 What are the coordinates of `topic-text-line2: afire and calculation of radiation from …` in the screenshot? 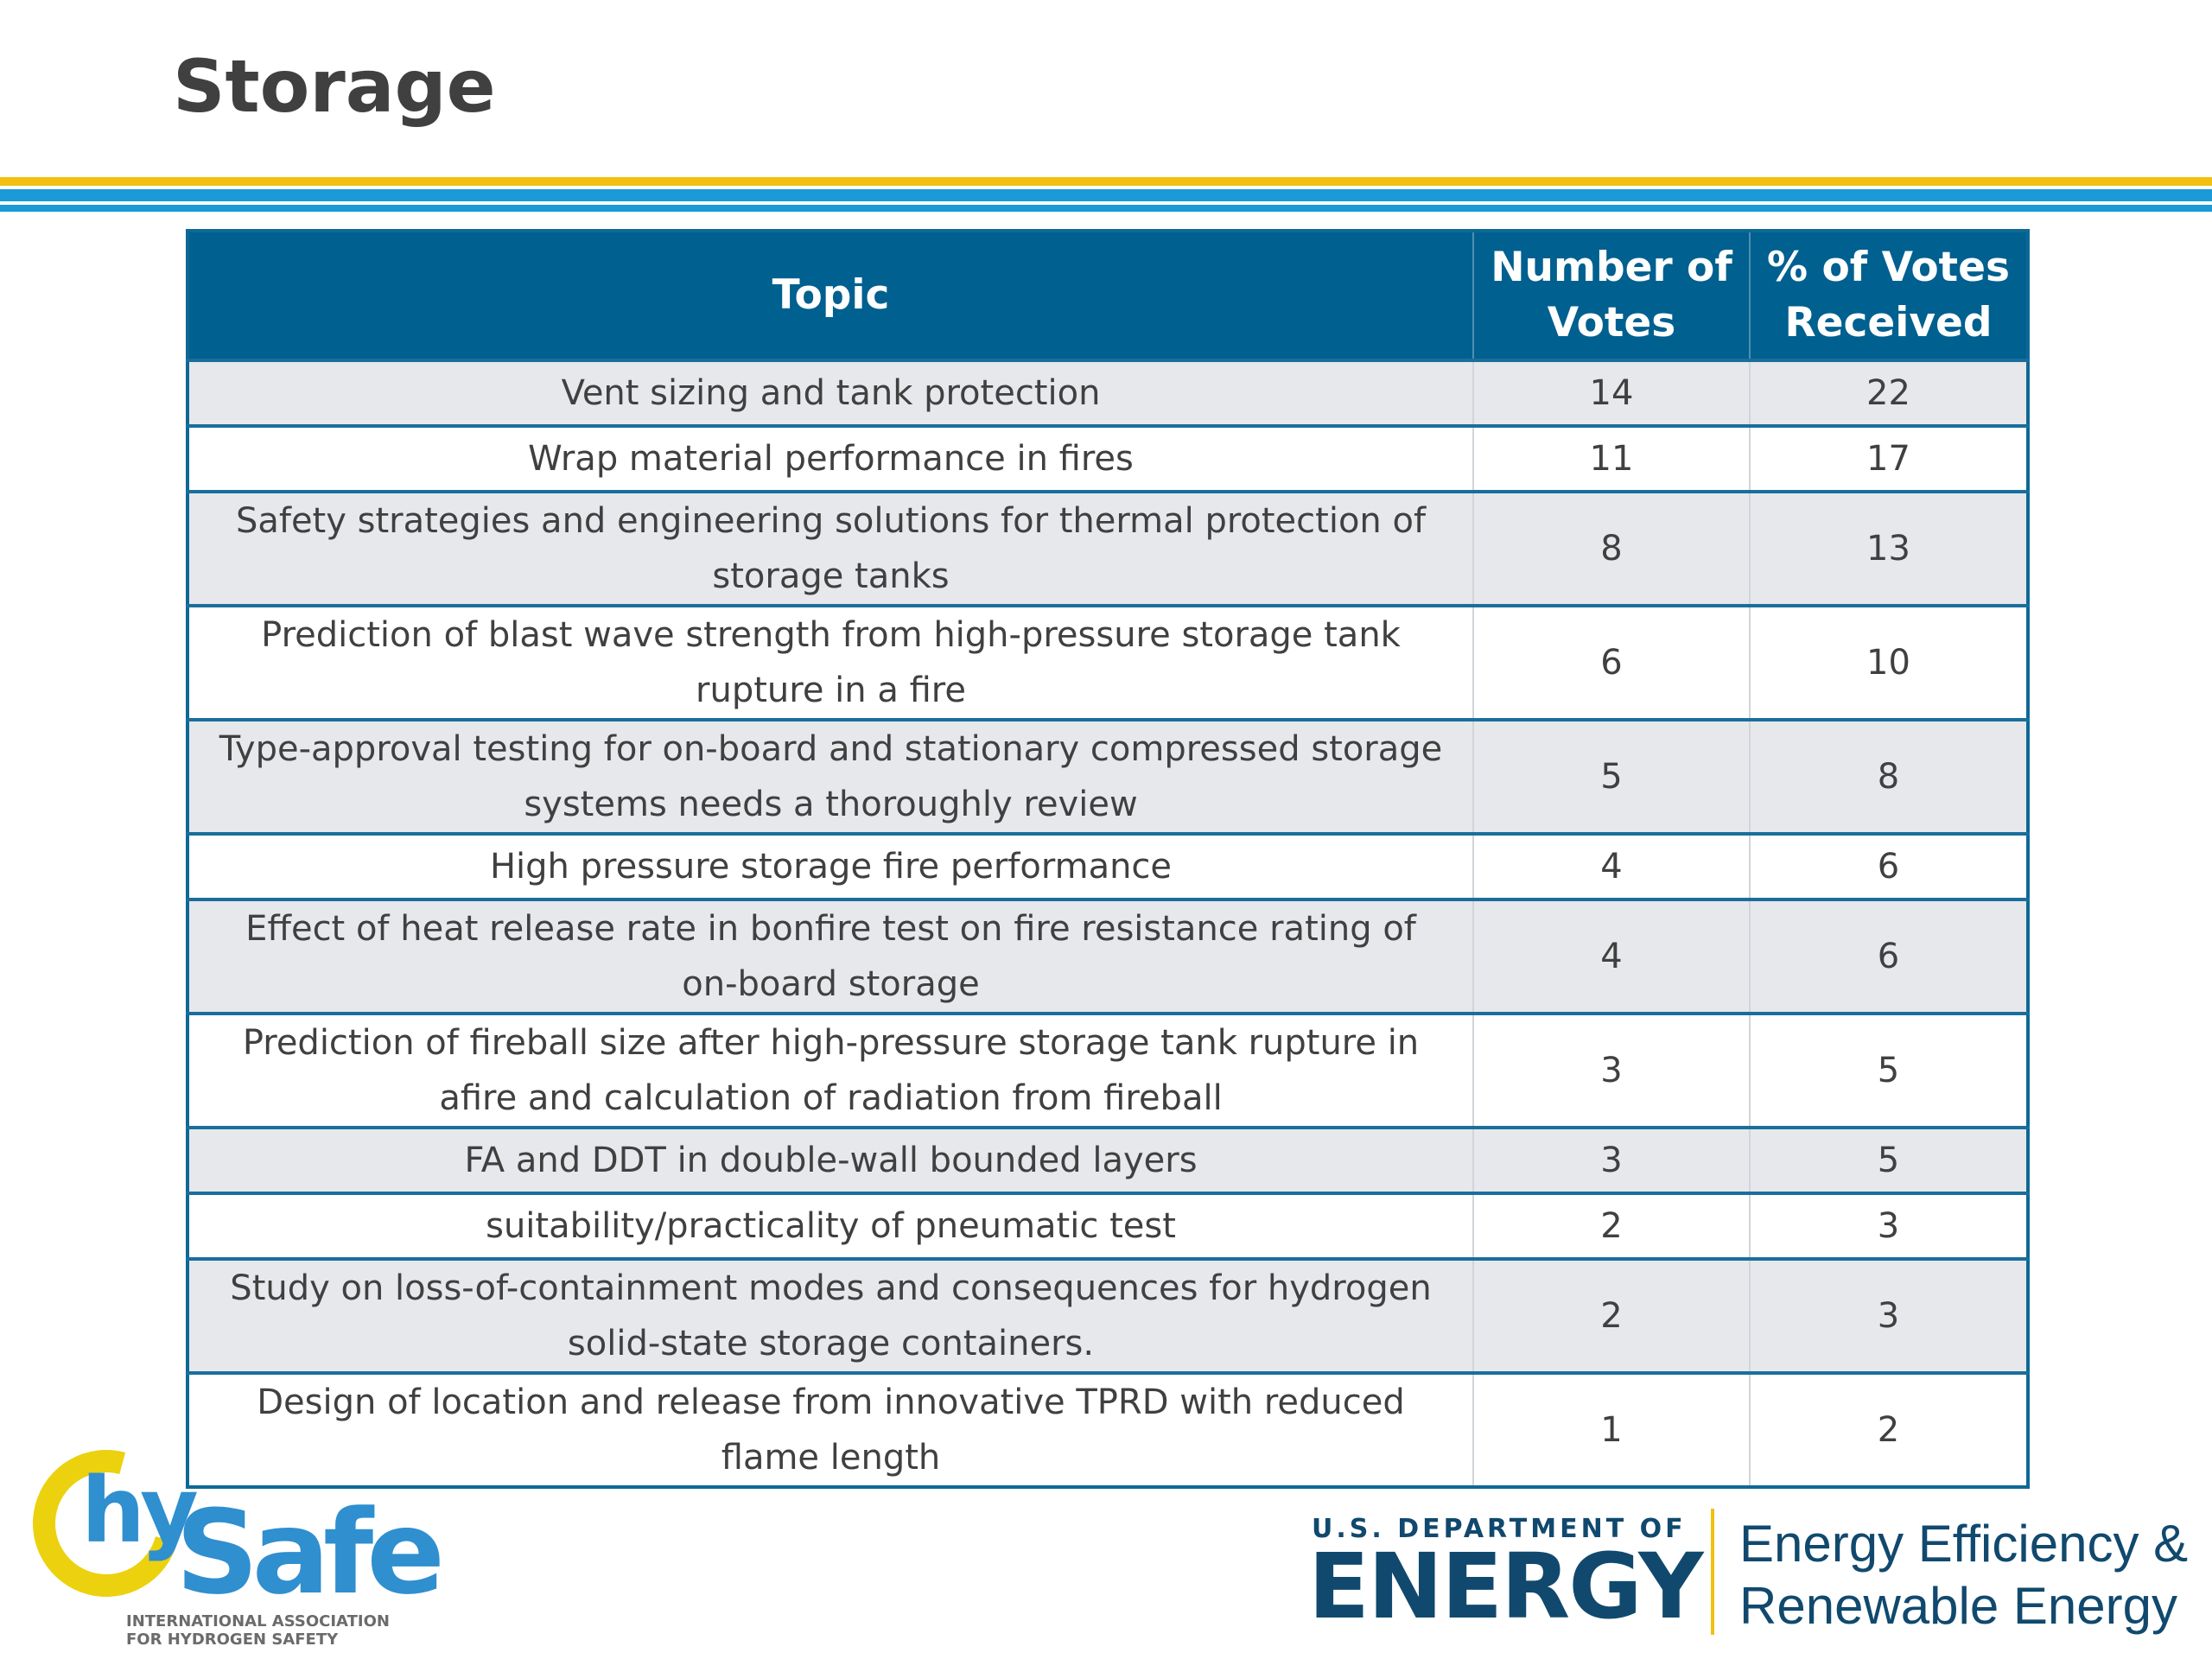 It's located at (831, 1098).